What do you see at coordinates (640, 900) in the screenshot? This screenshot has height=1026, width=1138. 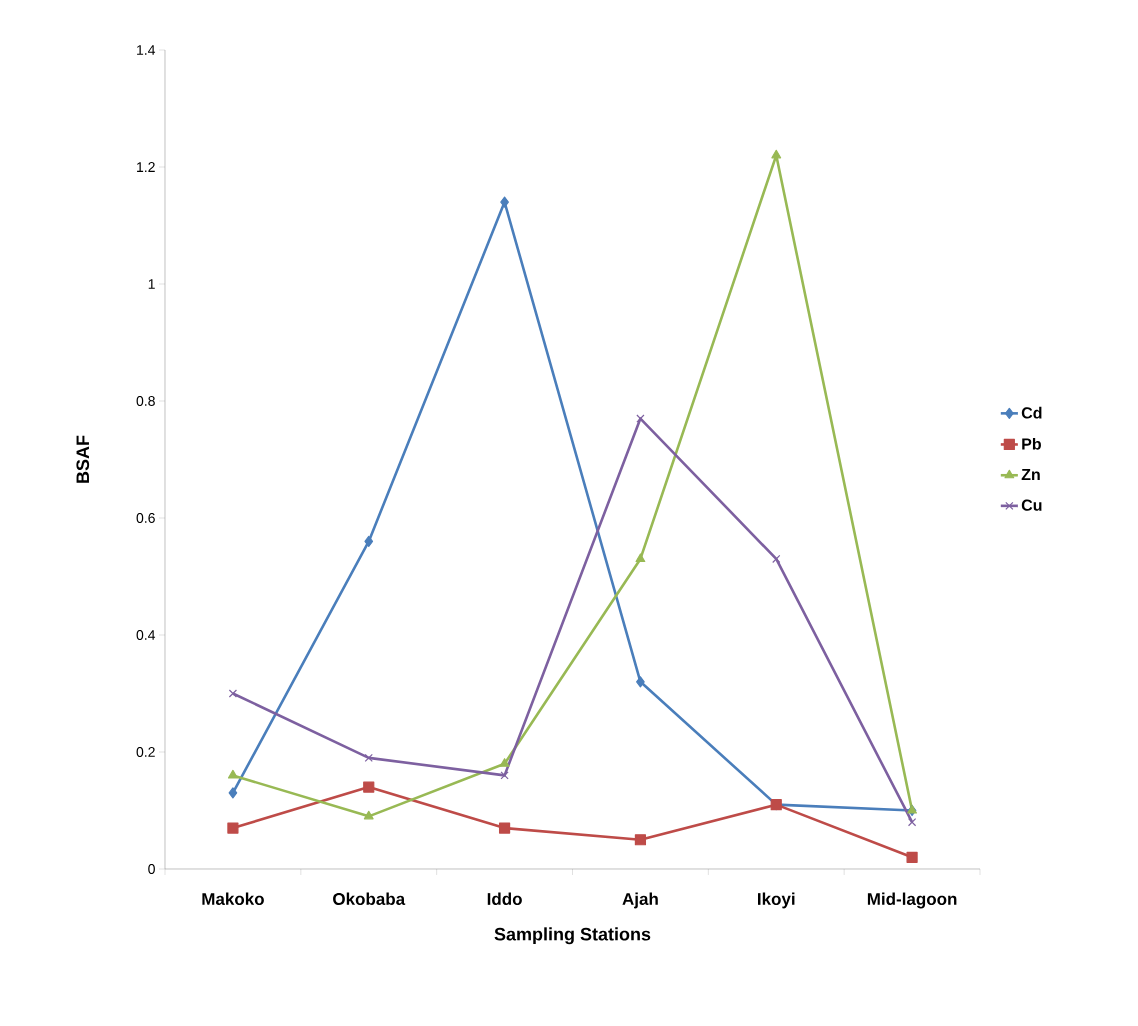 I see `x-tick-label: Ajah` at bounding box center [640, 900].